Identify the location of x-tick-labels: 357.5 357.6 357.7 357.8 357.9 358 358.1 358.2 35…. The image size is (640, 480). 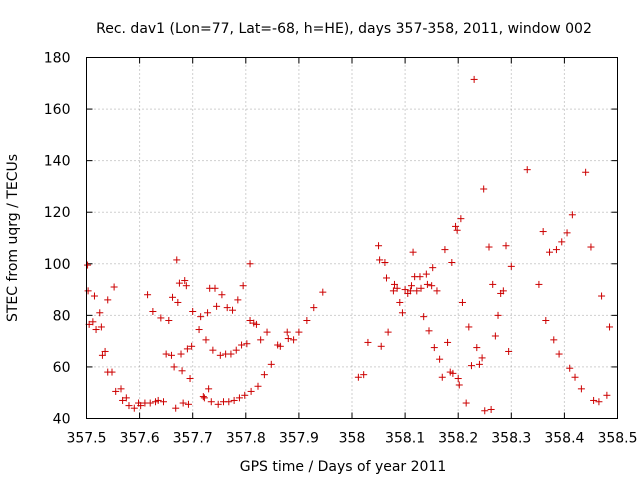
(351, 439).